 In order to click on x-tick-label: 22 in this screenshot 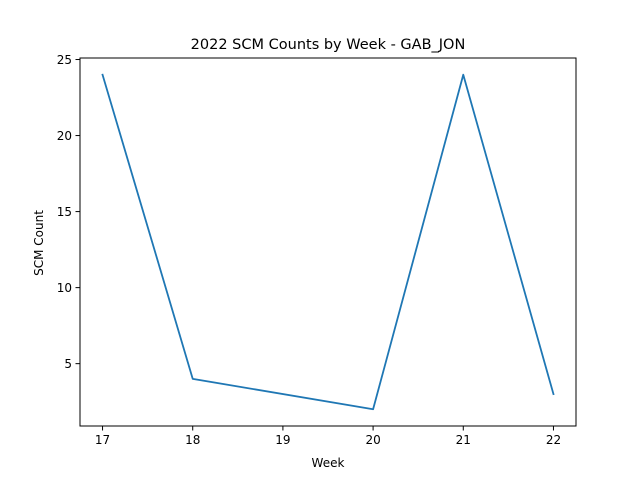, I will do `click(553, 440)`.